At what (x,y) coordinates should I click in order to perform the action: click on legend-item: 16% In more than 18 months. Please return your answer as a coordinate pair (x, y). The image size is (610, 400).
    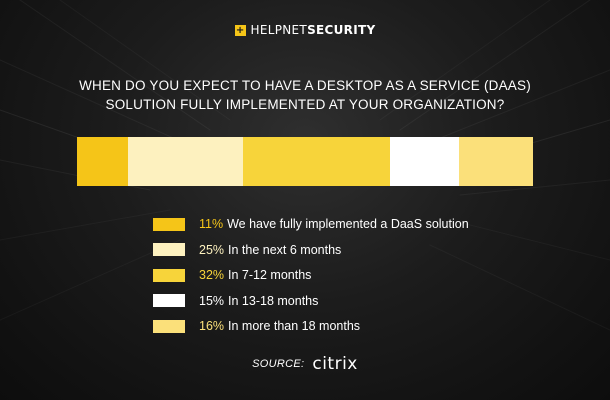
    Looking at the image, I should click on (311, 326).